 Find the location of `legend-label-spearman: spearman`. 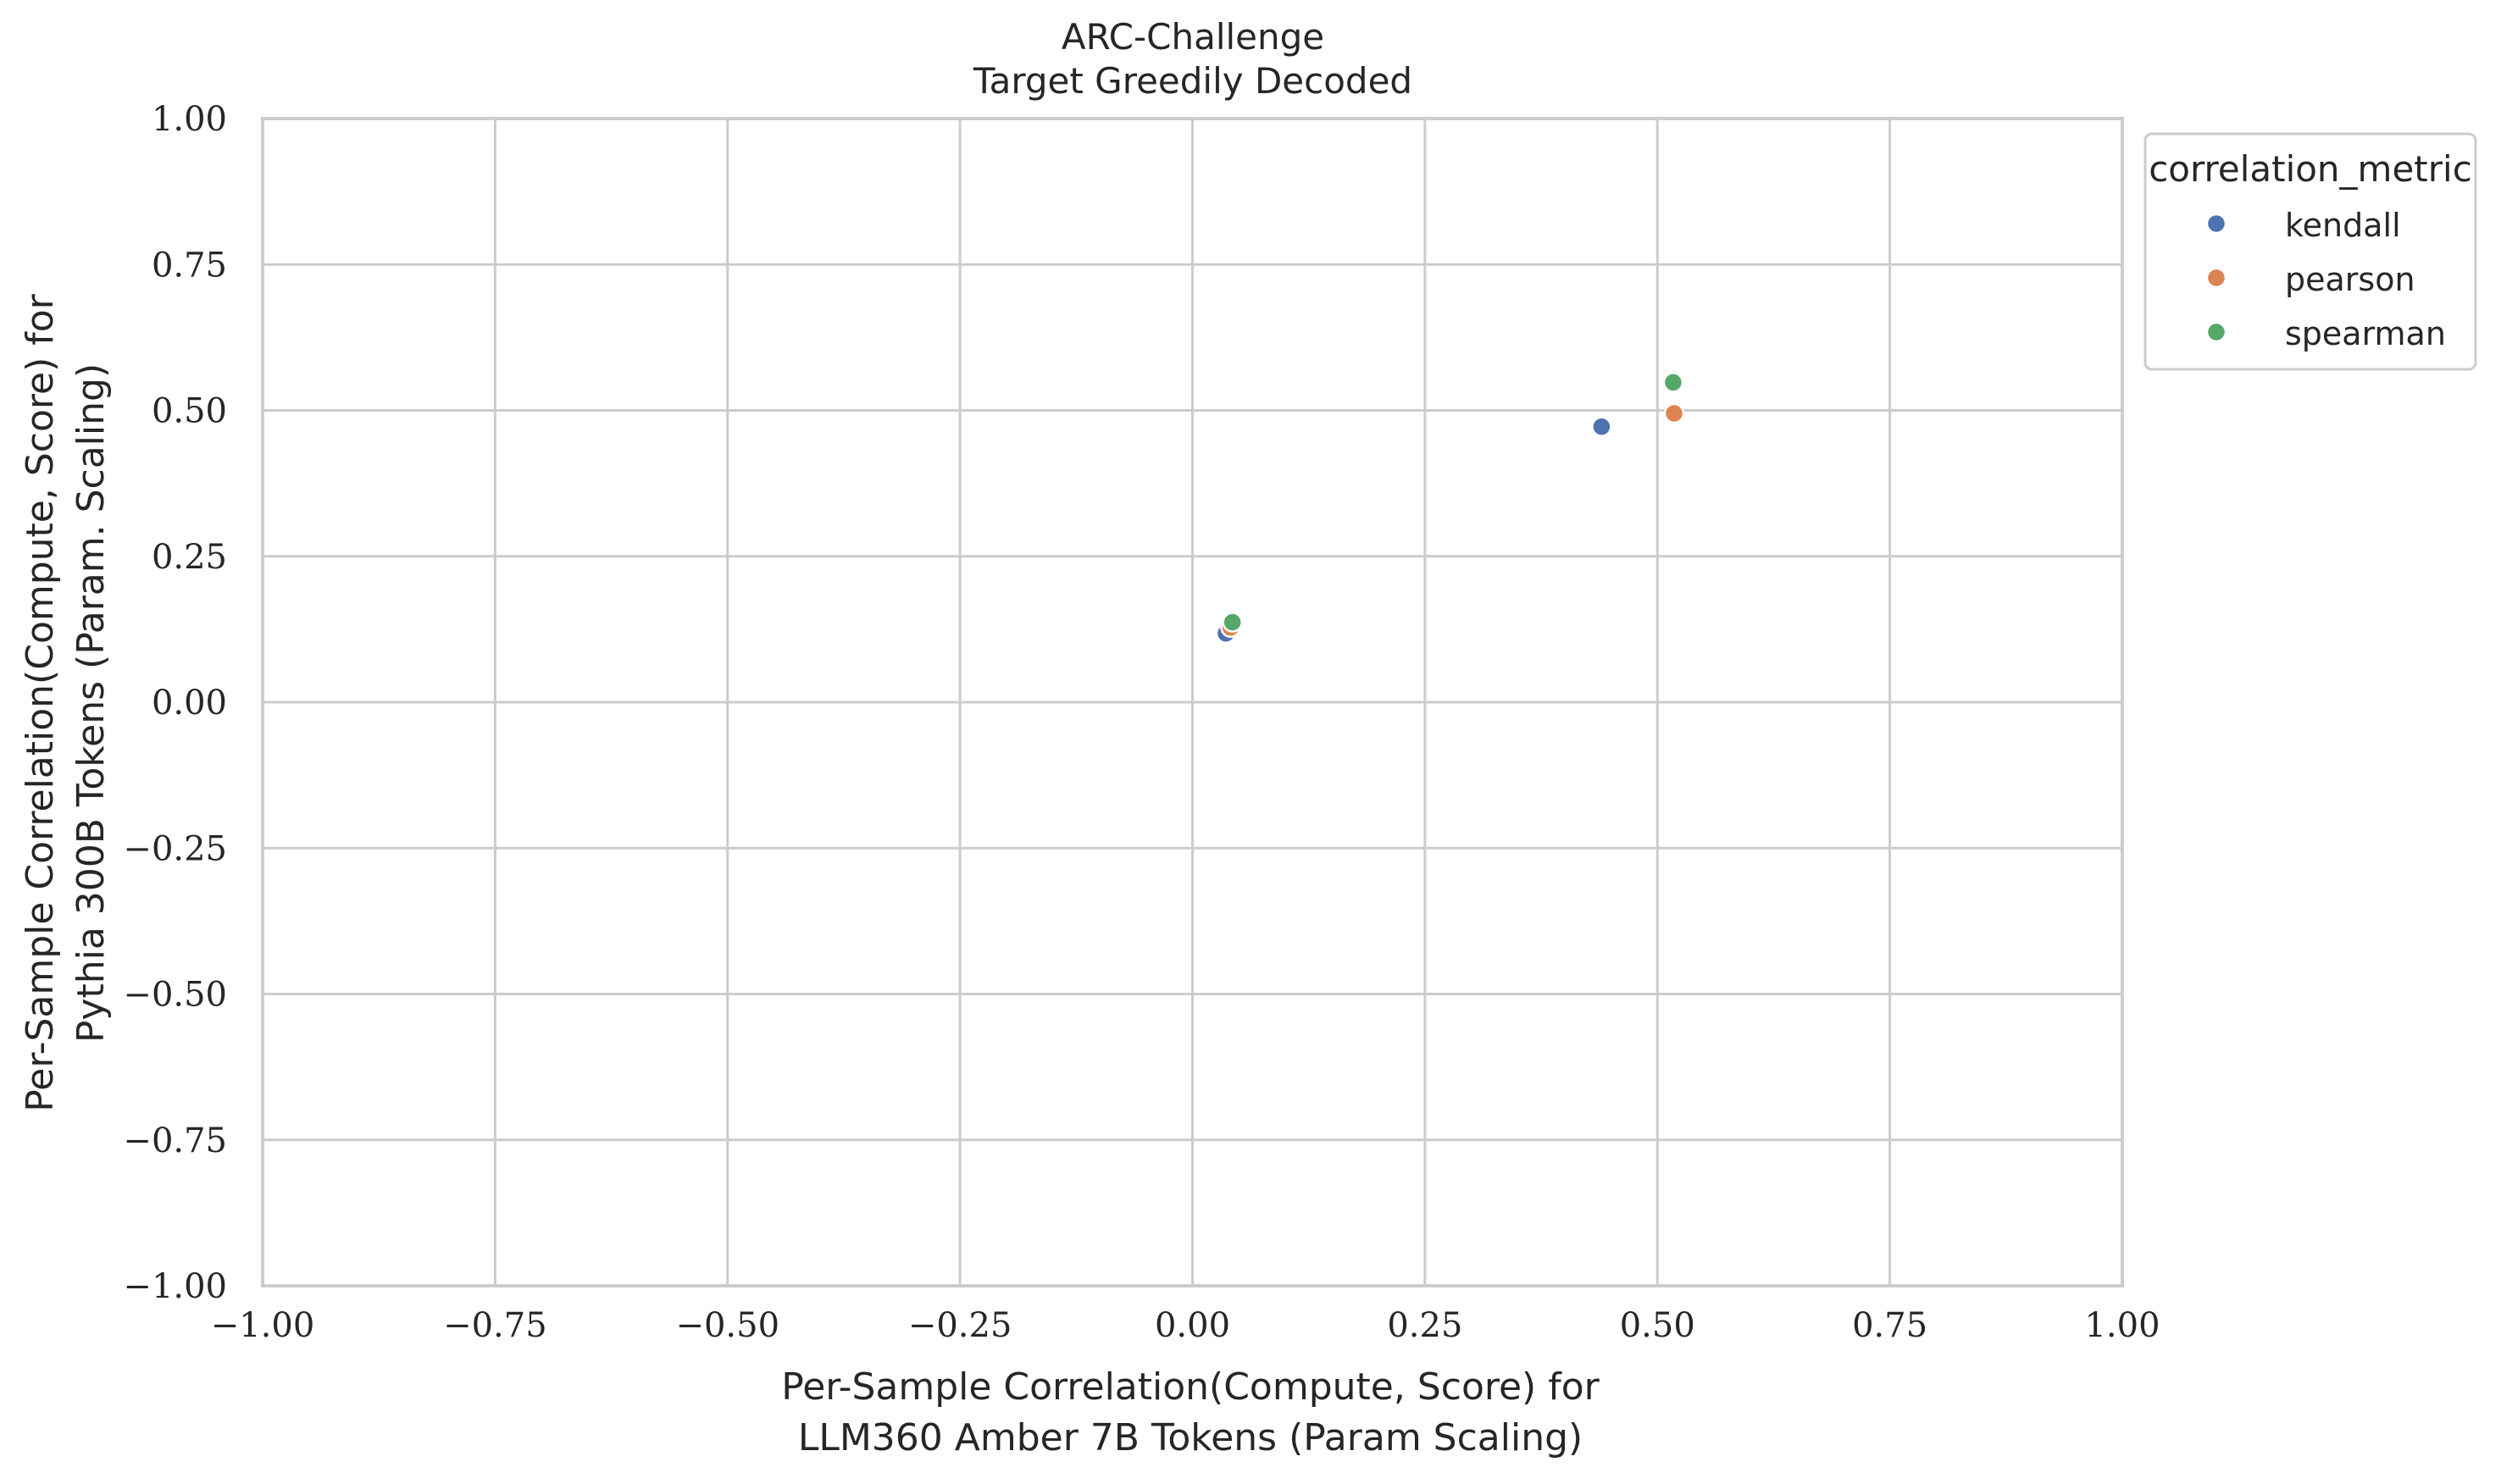

legend-label-spearman: spearman is located at coordinates (2365, 333).